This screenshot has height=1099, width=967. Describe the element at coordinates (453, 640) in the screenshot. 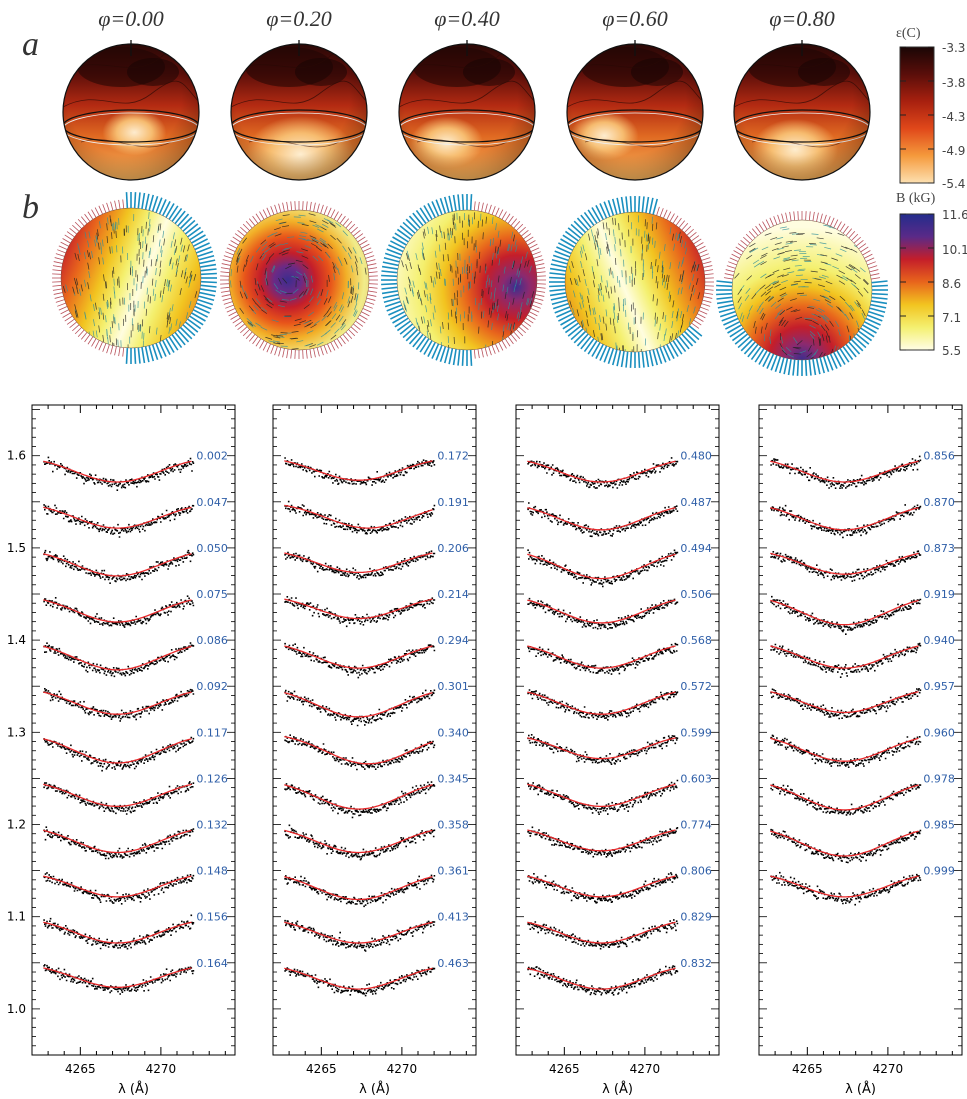

I see `phase-label: 0.294` at that location.